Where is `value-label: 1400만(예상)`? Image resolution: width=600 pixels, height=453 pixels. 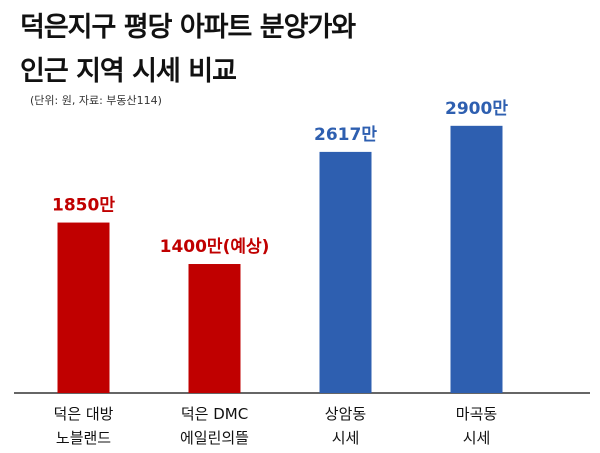
value-label: 1400만(예상) is located at coordinates (215, 247).